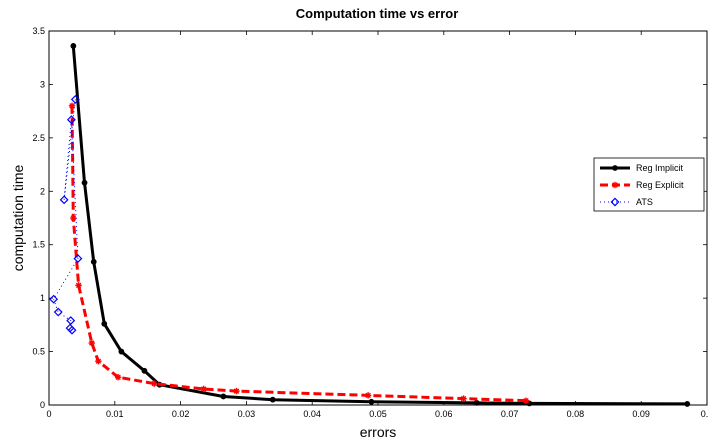 The width and height of the screenshot is (709, 441). Describe the element at coordinates (444, 414) in the screenshot. I see `x-tick-label: 0.06` at that location.